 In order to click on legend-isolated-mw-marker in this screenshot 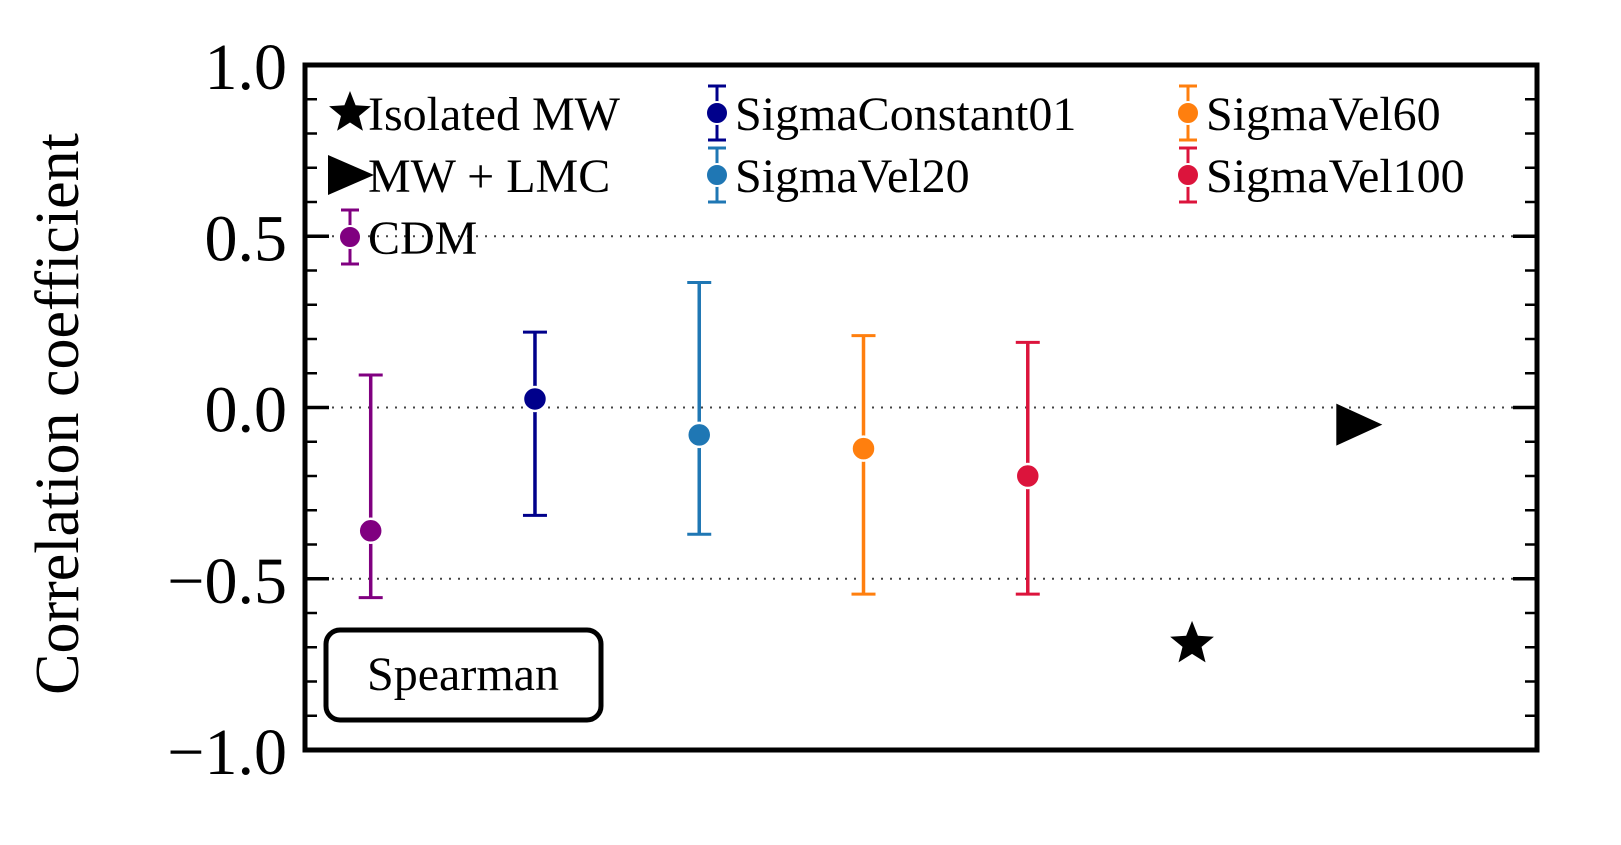, I will do `click(350, 111)`.